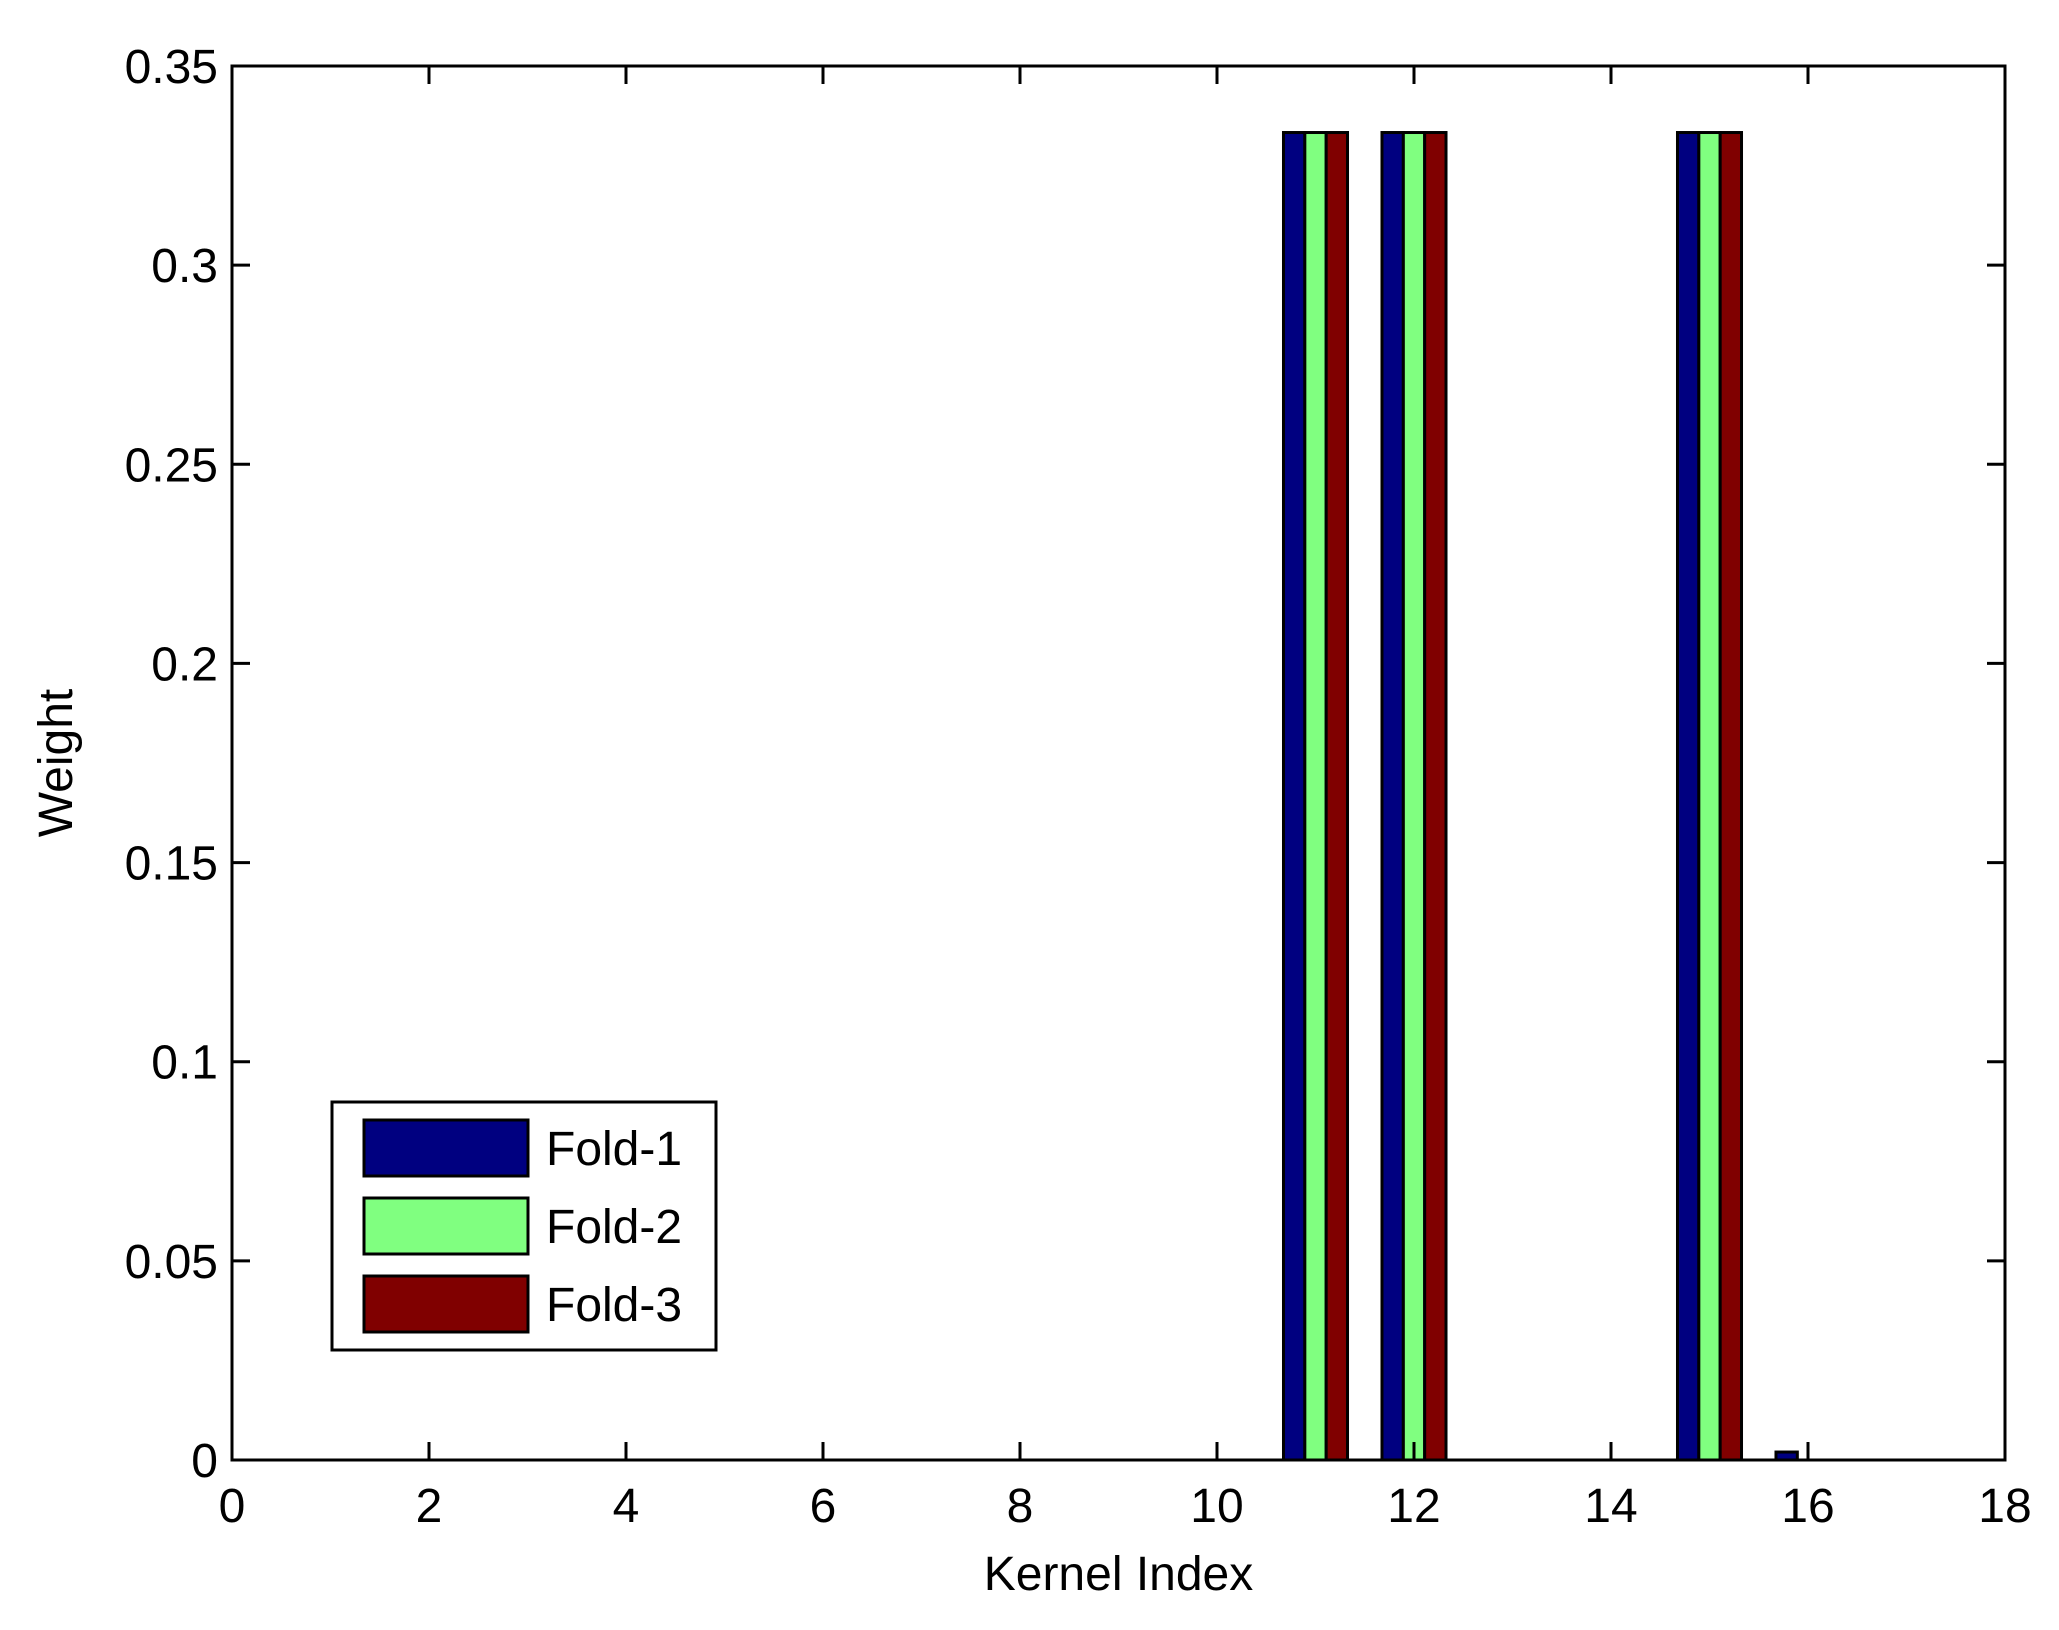 The image size is (2059, 1630). I want to click on x-tick-label: 0, so click(232, 1506).